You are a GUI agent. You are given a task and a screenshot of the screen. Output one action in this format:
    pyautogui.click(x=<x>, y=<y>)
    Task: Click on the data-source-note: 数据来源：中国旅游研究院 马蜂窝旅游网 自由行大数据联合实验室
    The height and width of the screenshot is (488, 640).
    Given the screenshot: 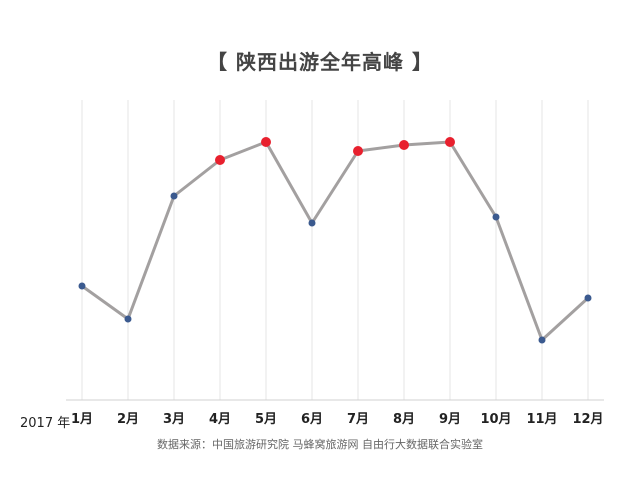 What is the action you would take?
    pyautogui.click(x=320, y=444)
    